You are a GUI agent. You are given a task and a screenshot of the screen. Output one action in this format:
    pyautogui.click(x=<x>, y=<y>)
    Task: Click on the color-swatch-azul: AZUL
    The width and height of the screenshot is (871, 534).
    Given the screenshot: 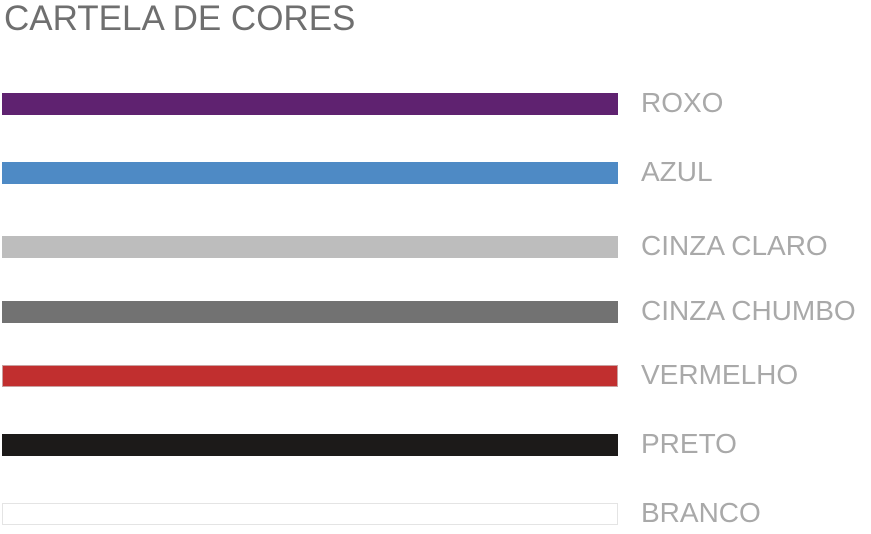 What is the action you would take?
    pyautogui.click(x=435, y=173)
    